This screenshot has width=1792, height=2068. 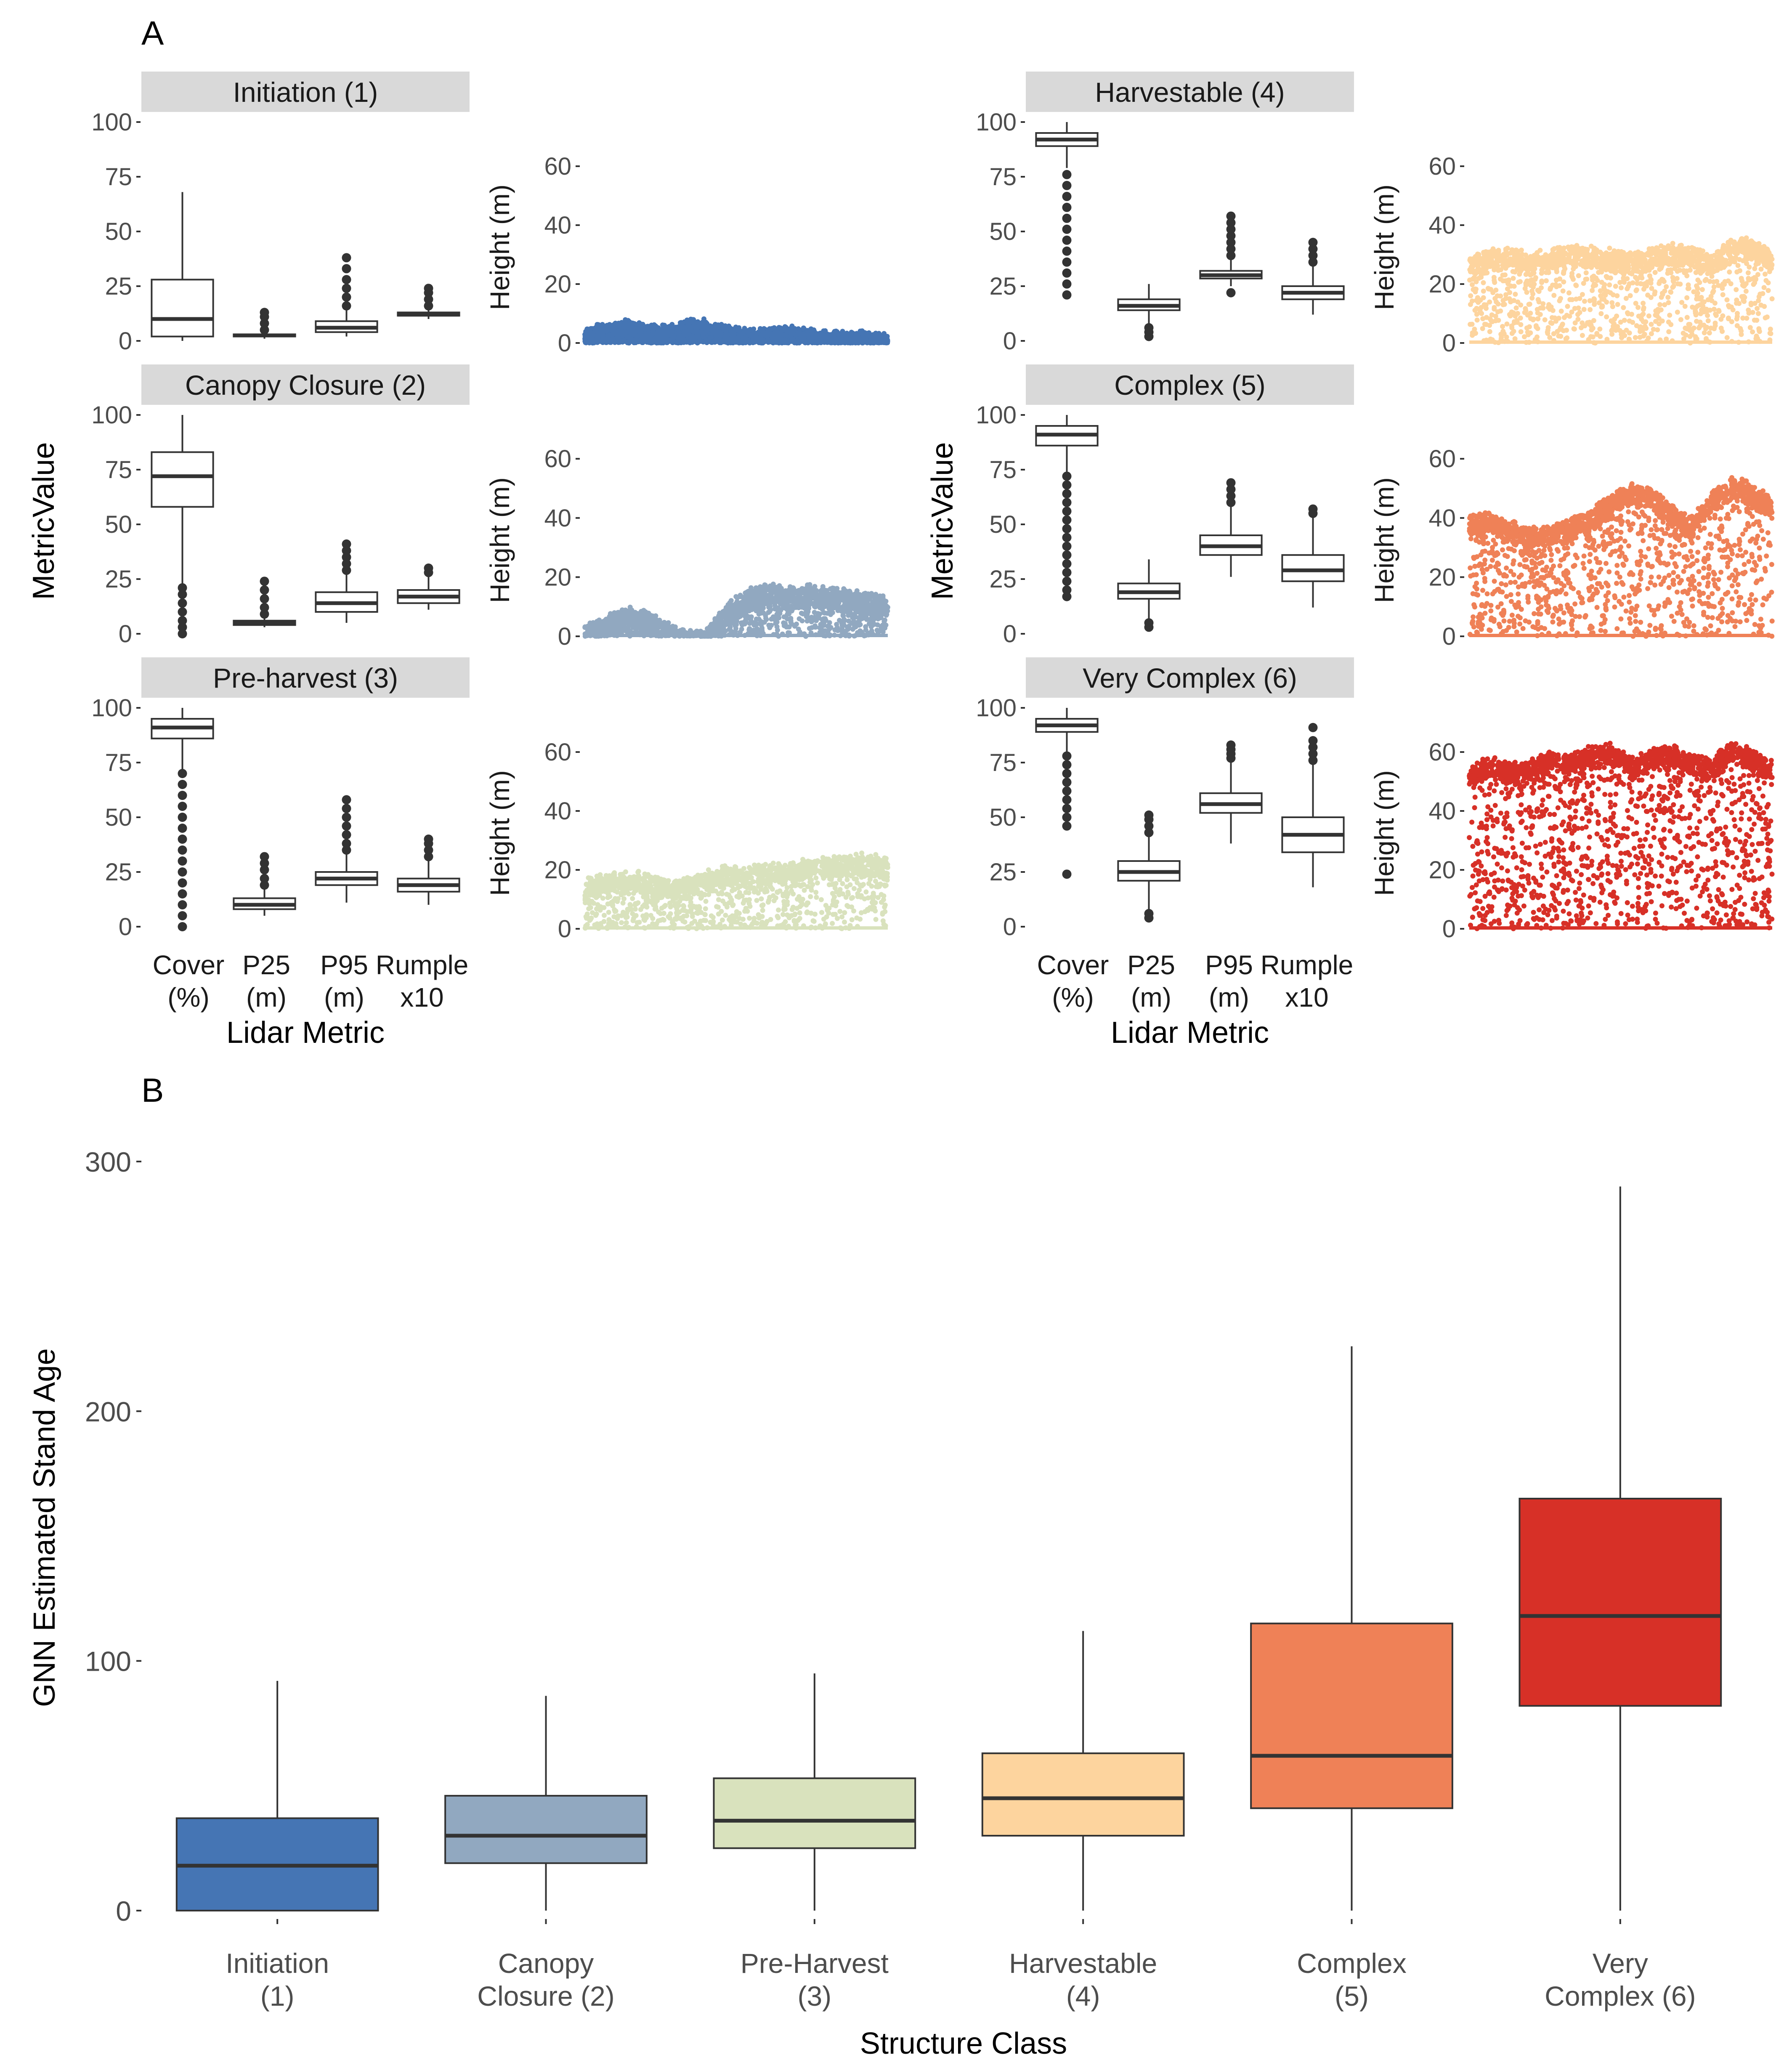 I want to click on age-y-axis-title: GNN Estimated Stand Age, so click(x=44, y=1527).